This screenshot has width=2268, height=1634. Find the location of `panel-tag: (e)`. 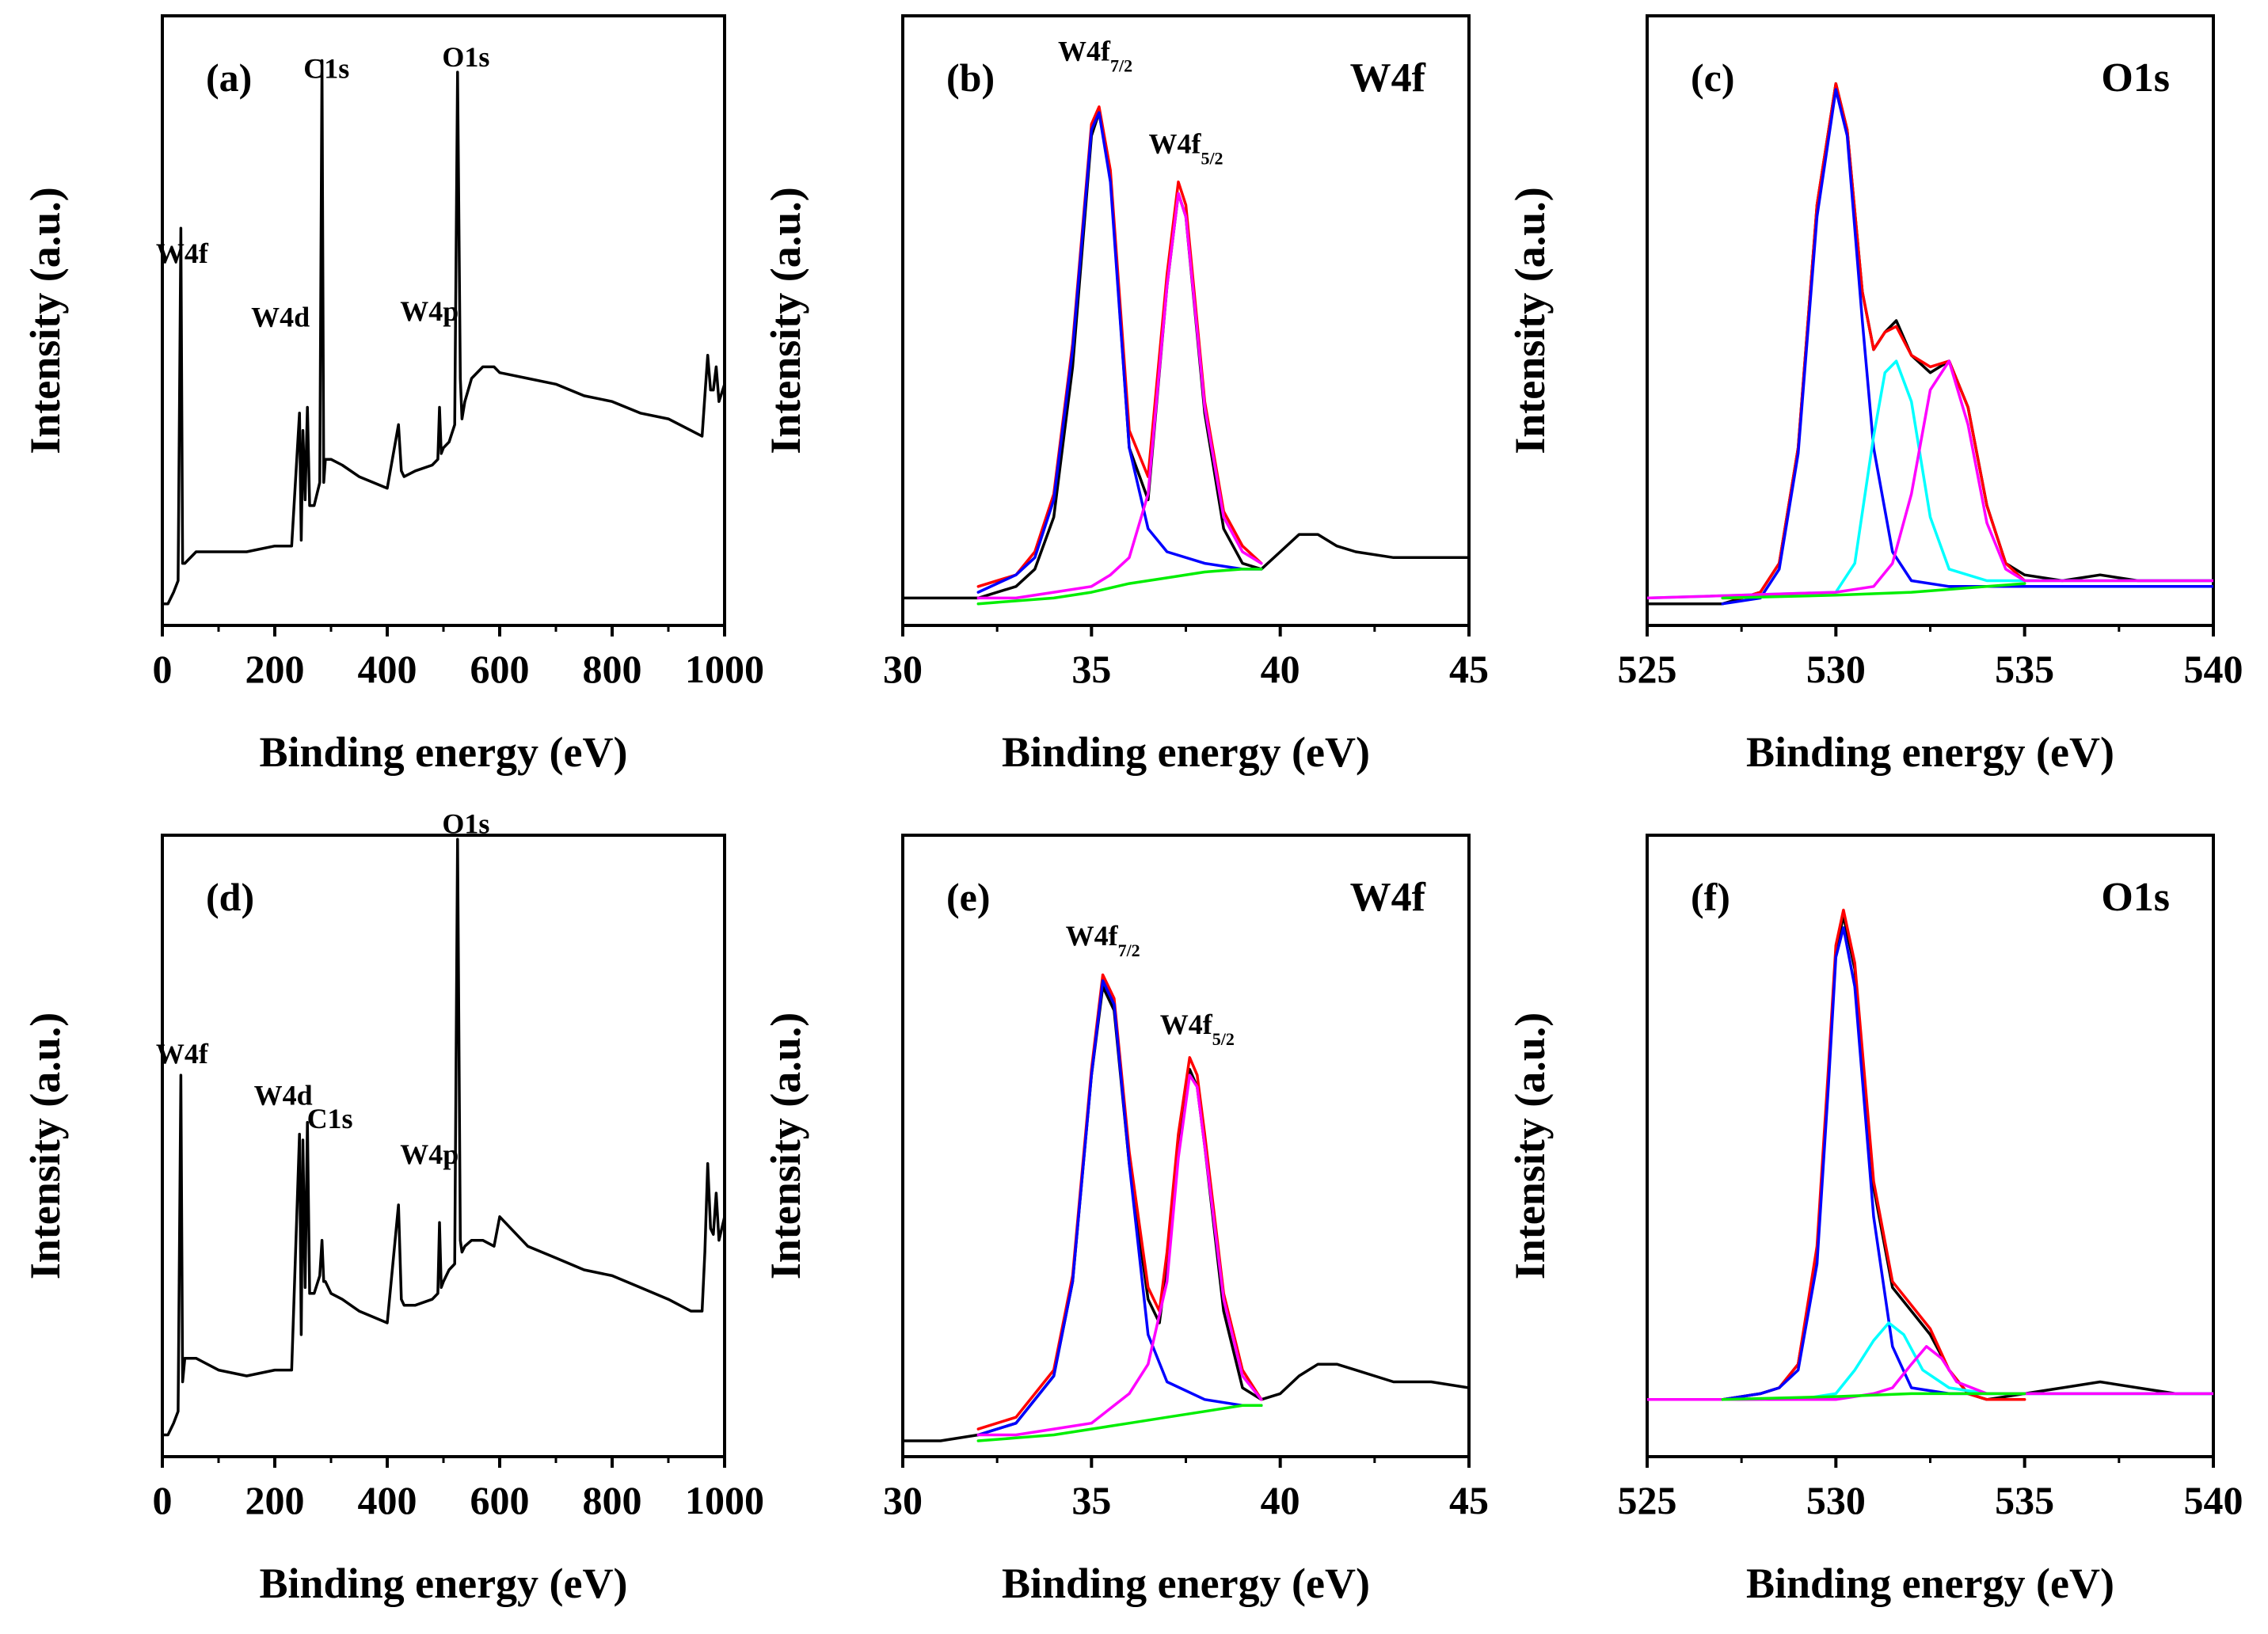

panel-tag: (e) is located at coordinates (969, 897).